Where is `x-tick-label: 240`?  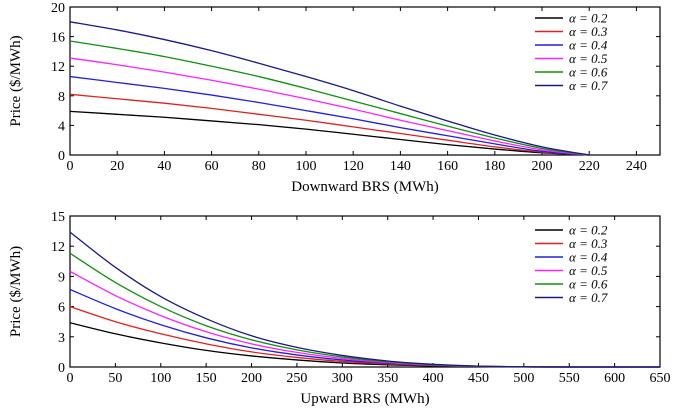 x-tick-label: 240 is located at coordinates (636, 166).